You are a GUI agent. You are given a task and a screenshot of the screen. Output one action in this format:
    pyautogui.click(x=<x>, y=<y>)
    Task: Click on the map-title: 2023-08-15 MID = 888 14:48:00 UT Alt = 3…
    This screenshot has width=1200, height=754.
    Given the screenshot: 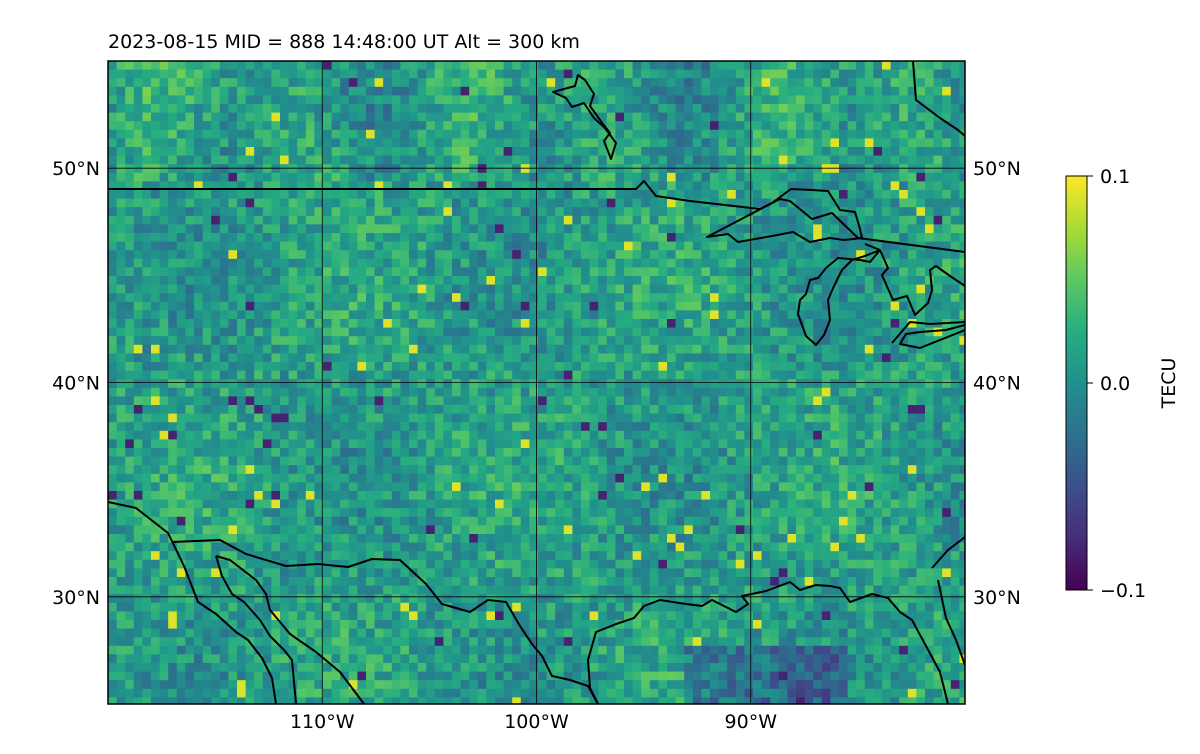 What is the action you would take?
    pyautogui.click(x=344, y=42)
    